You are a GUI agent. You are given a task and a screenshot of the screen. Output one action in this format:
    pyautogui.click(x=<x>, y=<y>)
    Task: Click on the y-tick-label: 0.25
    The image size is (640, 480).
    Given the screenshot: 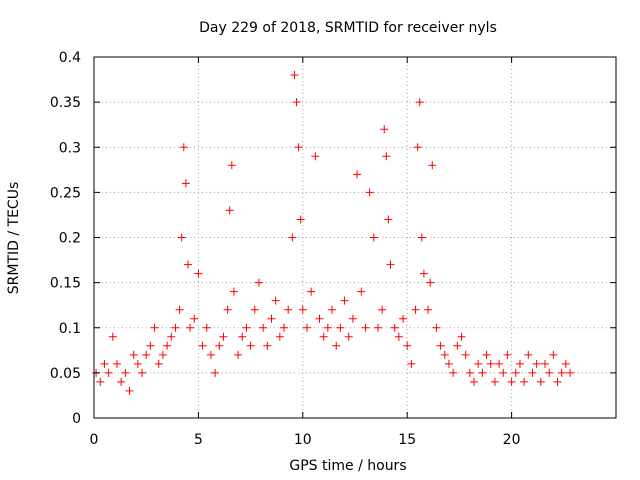 What is the action you would take?
    pyautogui.click(x=65, y=193)
    